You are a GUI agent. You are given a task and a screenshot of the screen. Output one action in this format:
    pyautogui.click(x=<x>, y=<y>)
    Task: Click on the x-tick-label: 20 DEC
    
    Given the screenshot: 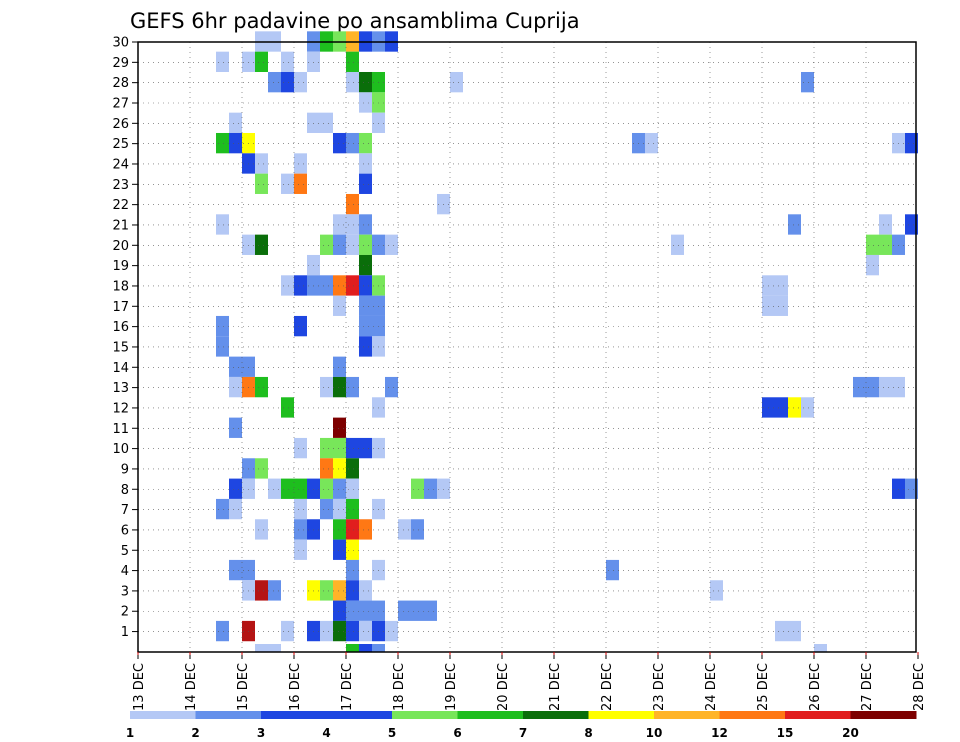 What is the action you would take?
    pyautogui.click(x=503, y=687)
    